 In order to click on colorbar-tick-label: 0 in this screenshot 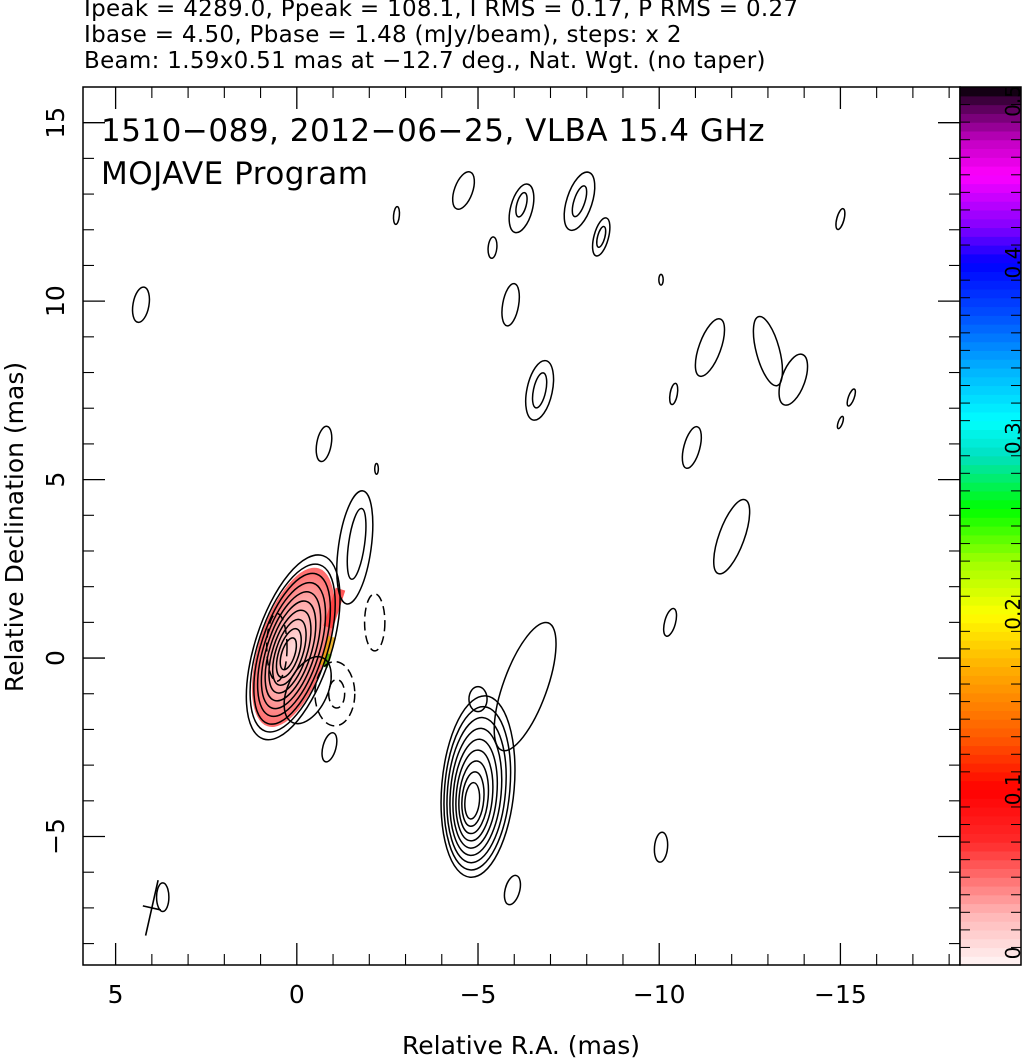, I will do `click(1011, 953)`.